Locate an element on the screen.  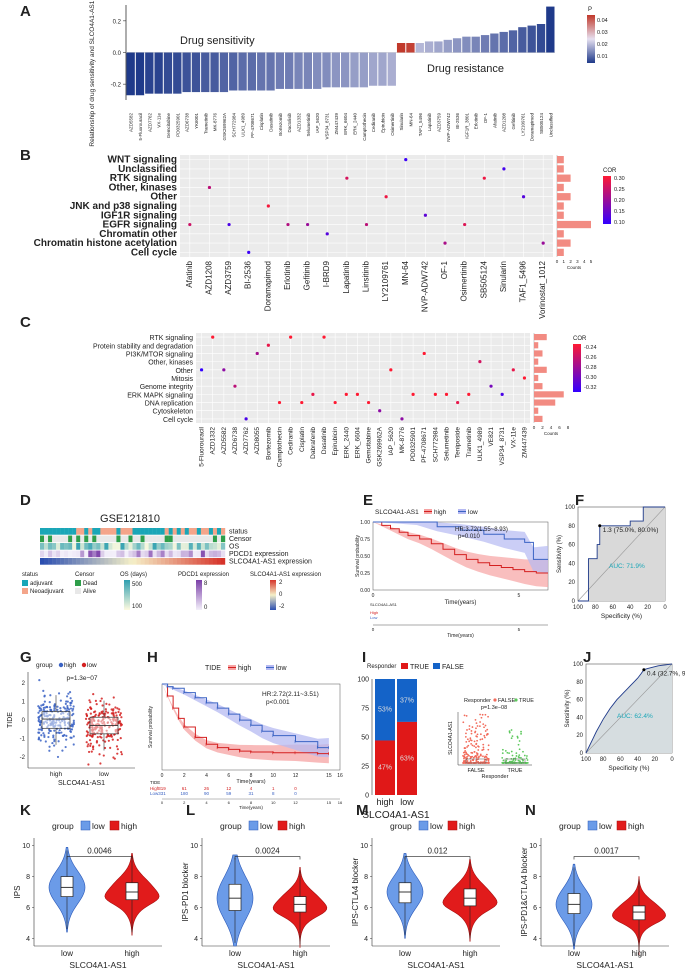
box-low is located at coordinates (405, 893).